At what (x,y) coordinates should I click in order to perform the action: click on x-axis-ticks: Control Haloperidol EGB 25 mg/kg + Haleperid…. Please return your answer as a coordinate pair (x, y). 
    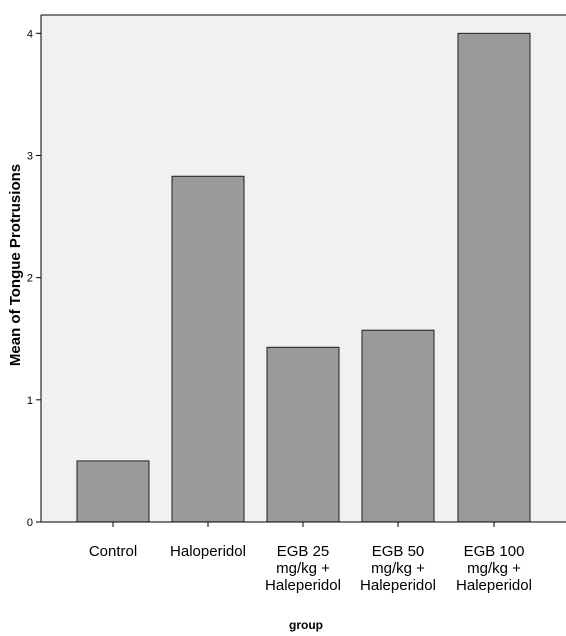
    Looking at the image, I should click on (310, 558).